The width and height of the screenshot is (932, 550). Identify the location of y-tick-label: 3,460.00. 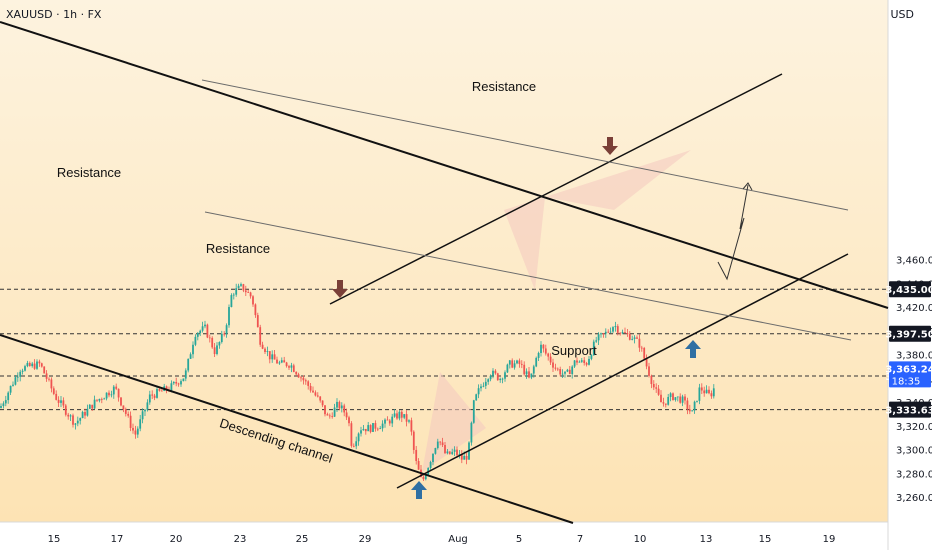
(914, 261).